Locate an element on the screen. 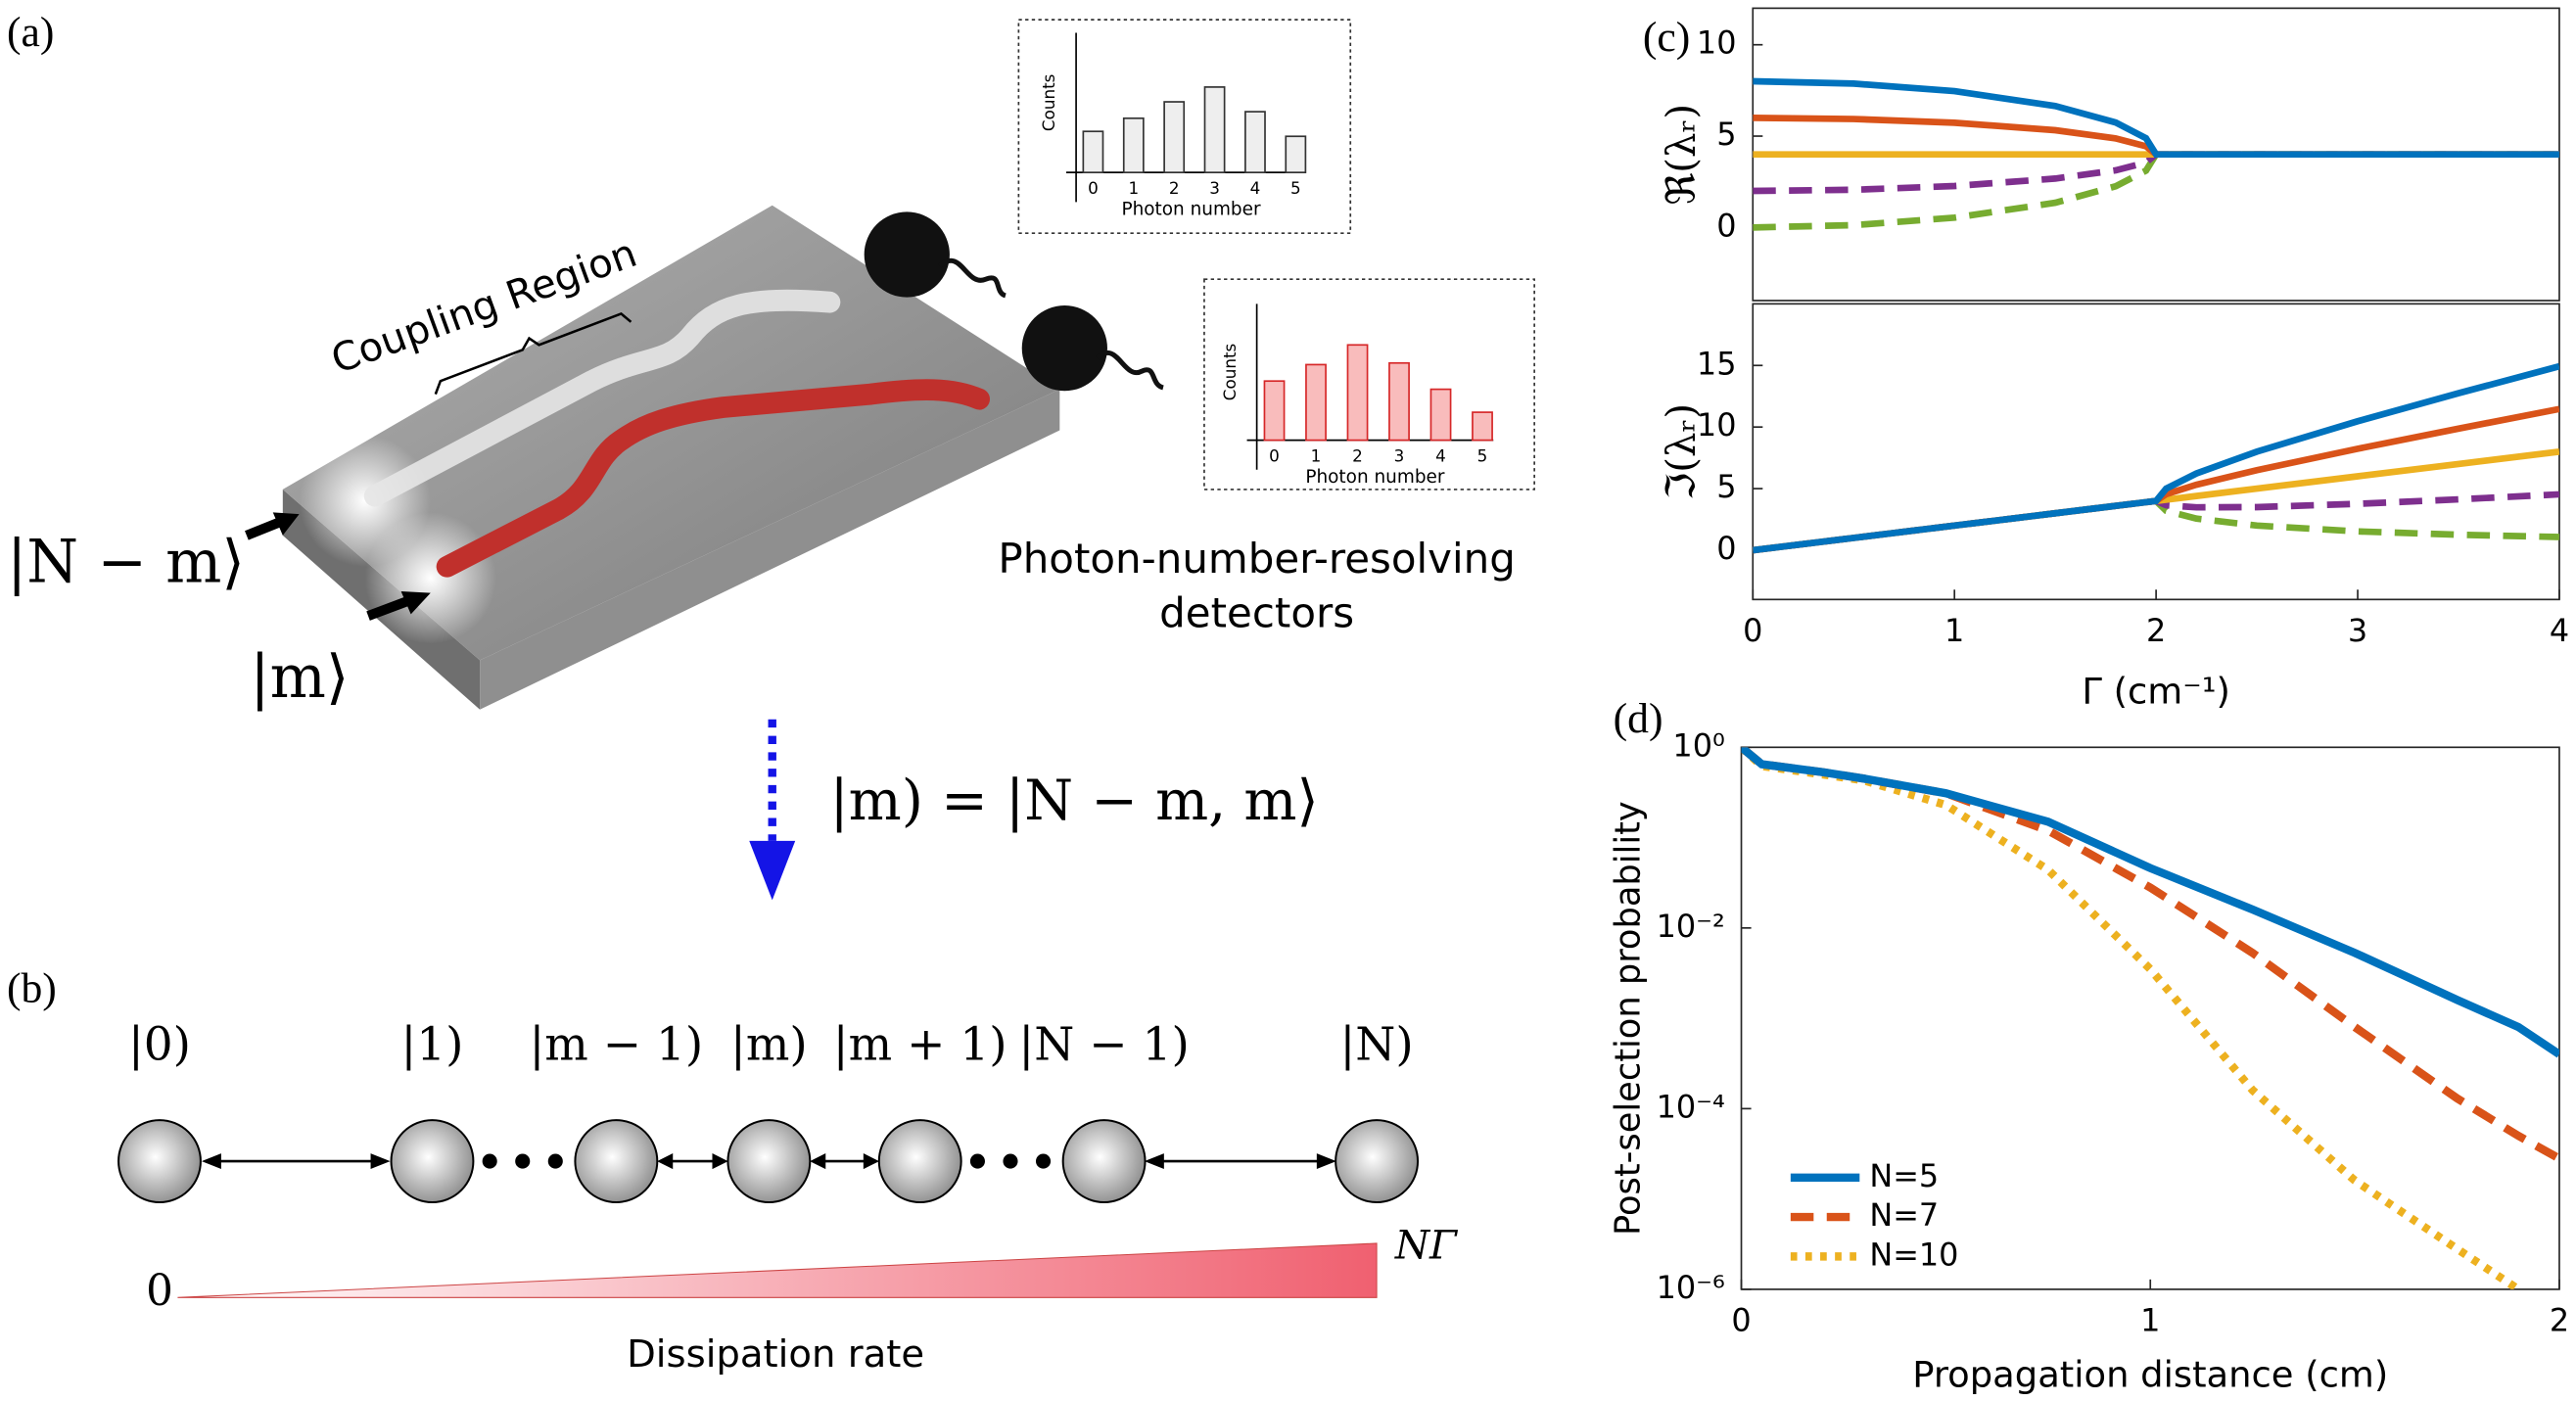 The width and height of the screenshot is (2576, 1401). detector-label: detectors is located at coordinates (1257, 613).